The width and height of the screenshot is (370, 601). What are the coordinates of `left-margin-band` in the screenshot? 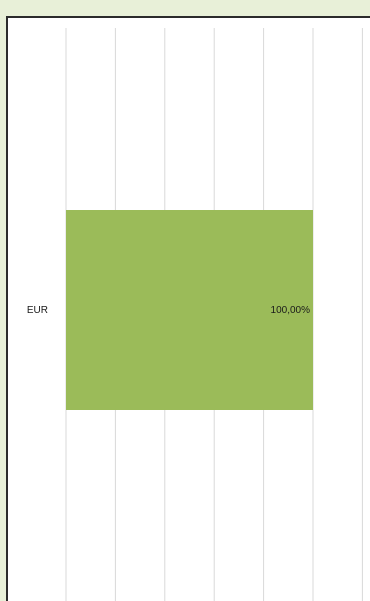 It's located at (4, 300).